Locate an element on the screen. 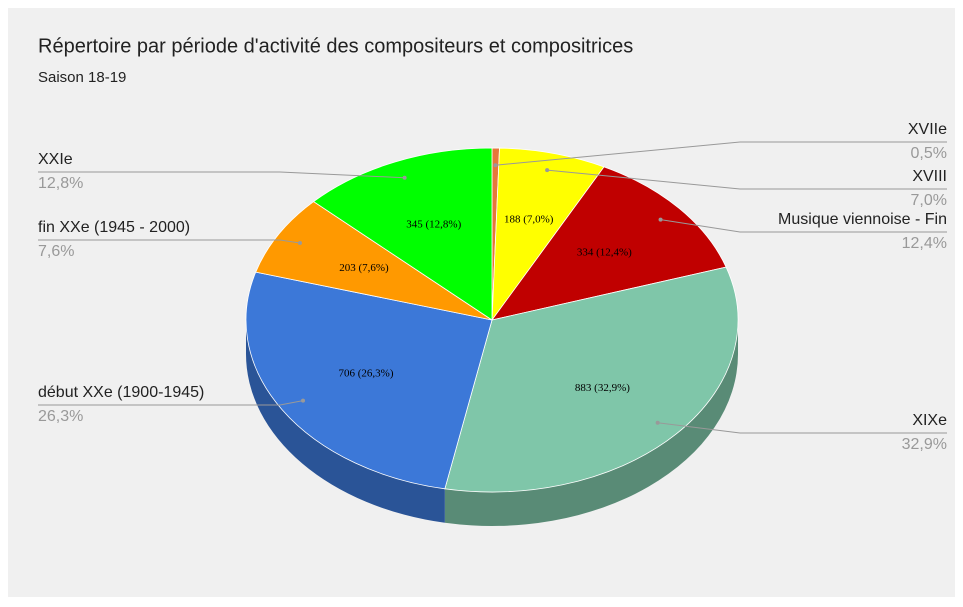 The height and width of the screenshot is (607, 963). legend-percent: 7,6% is located at coordinates (56, 251).